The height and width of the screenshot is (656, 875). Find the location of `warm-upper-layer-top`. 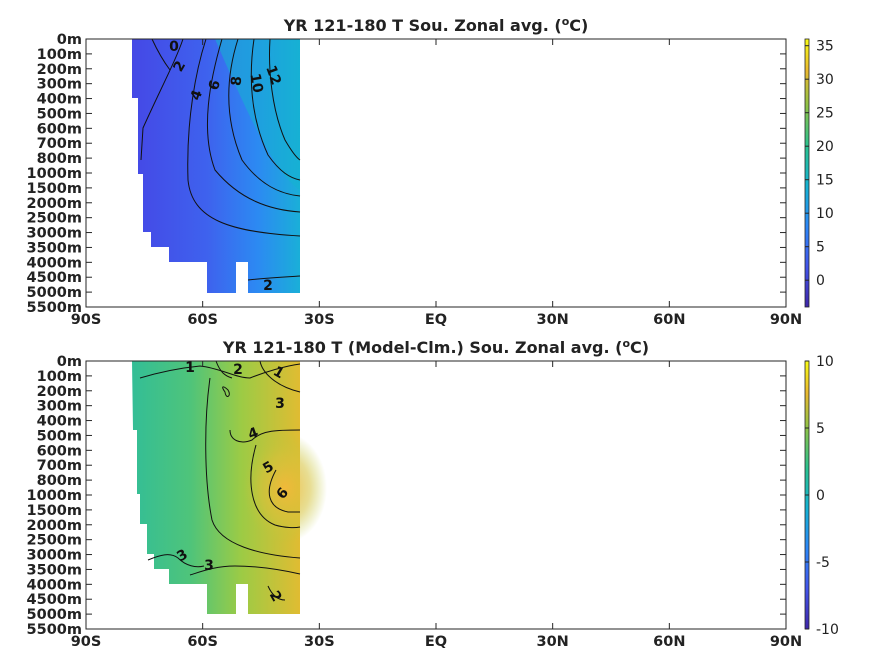

warm-upper-layer-top is located at coordinates (257, 114).